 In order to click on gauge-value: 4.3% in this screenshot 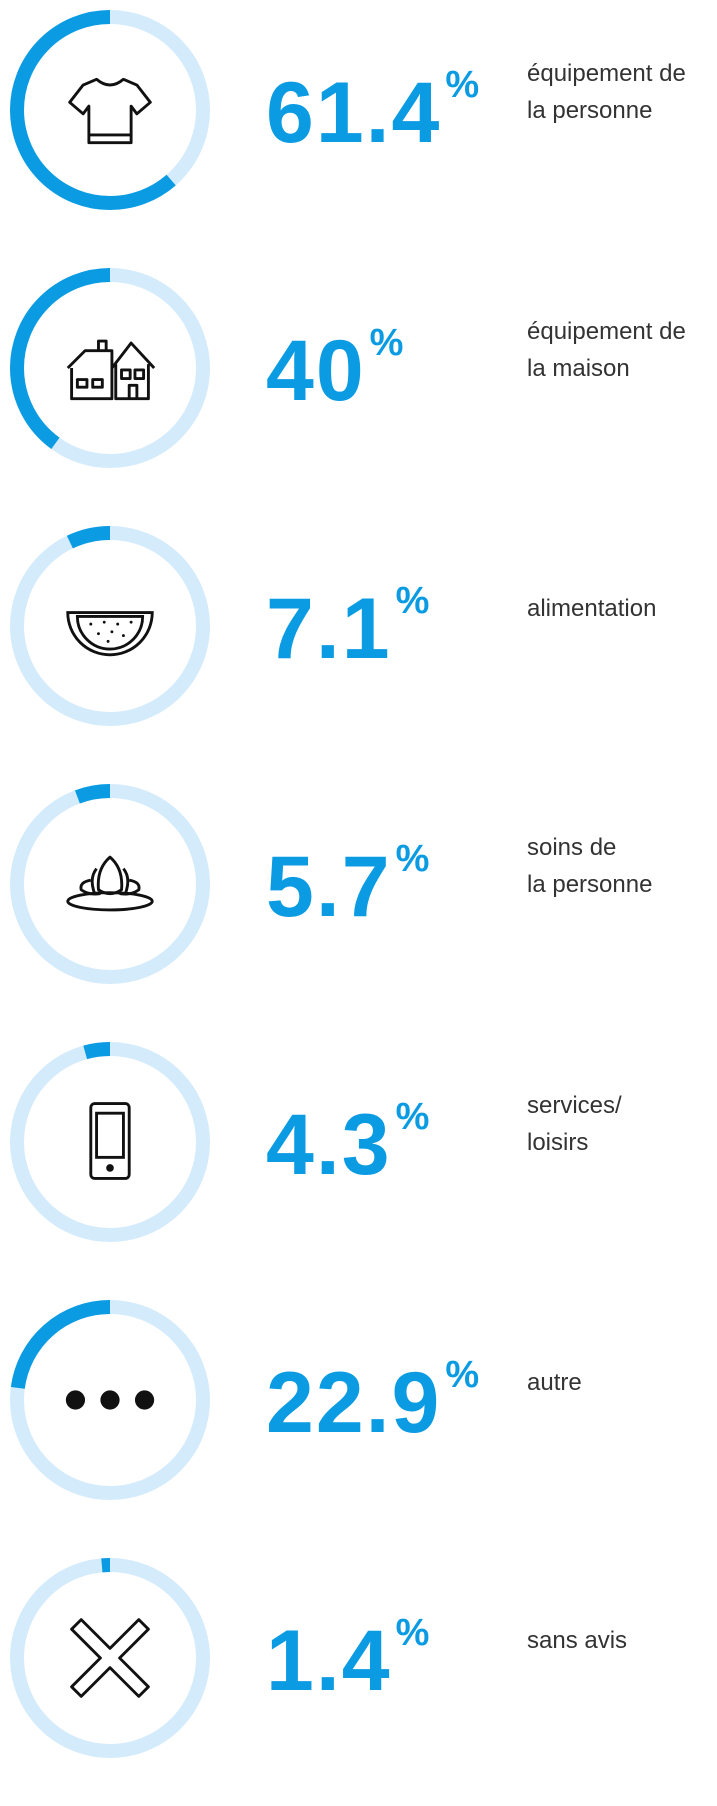, I will do `click(347, 1143)`.